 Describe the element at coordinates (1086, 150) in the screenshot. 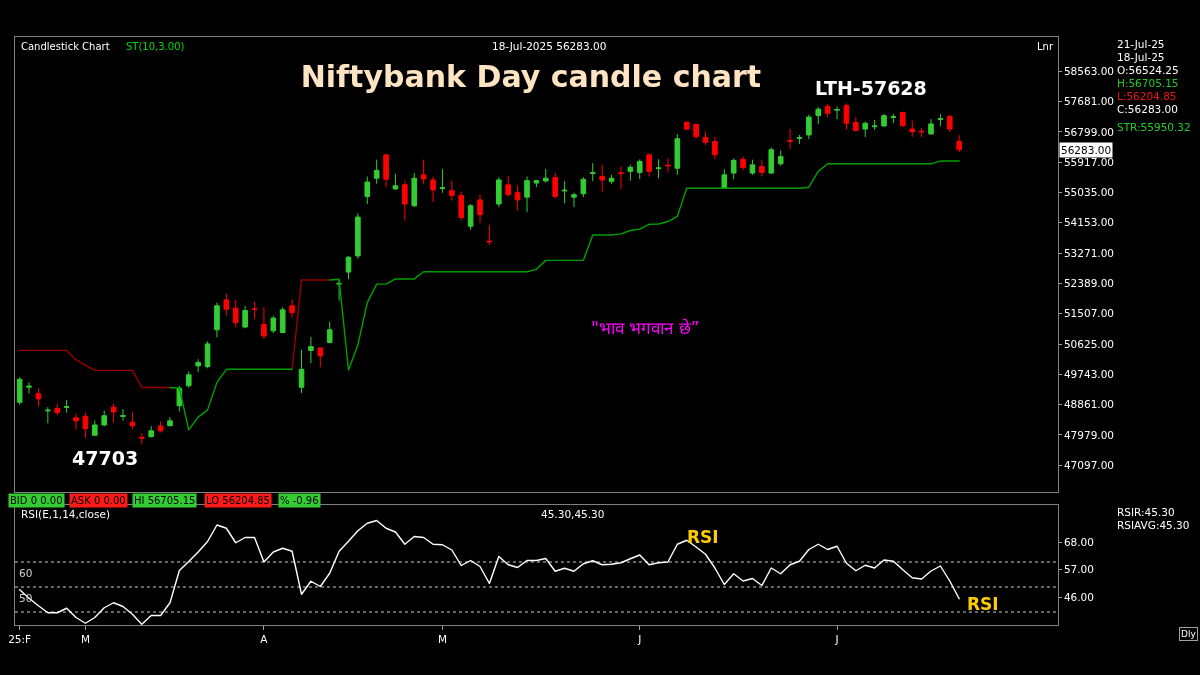

I see `text: 56283.00` at that location.